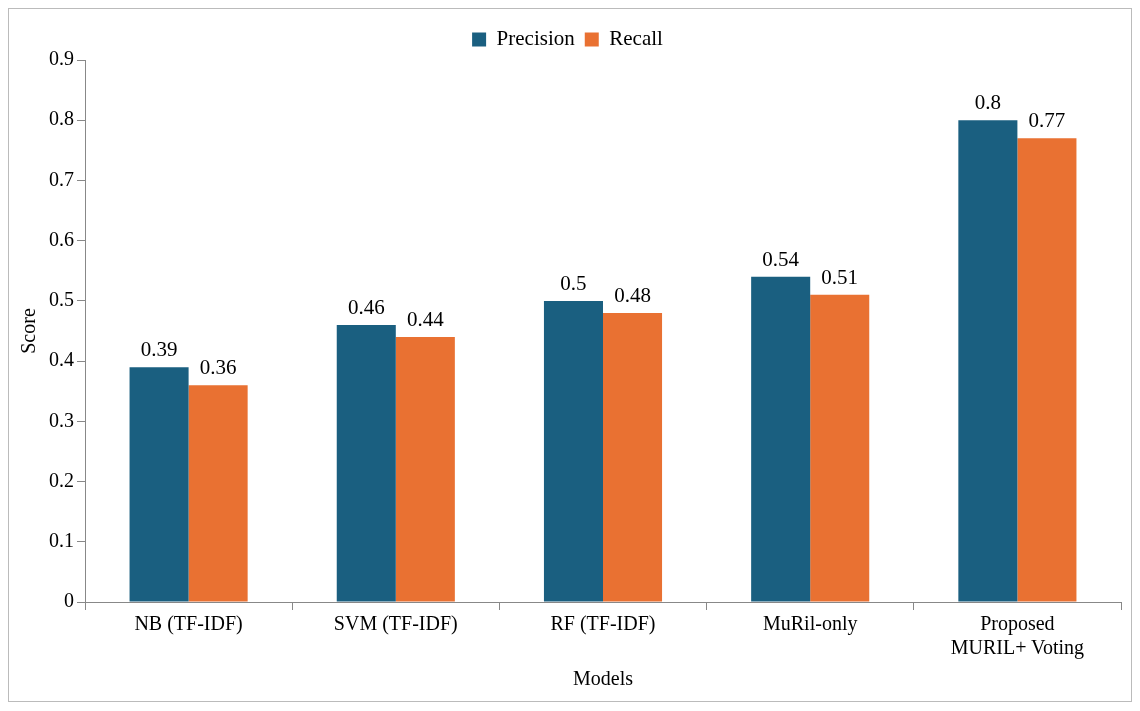  What do you see at coordinates (28, 331) in the screenshot?
I see `y-axis-title: Score` at bounding box center [28, 331].